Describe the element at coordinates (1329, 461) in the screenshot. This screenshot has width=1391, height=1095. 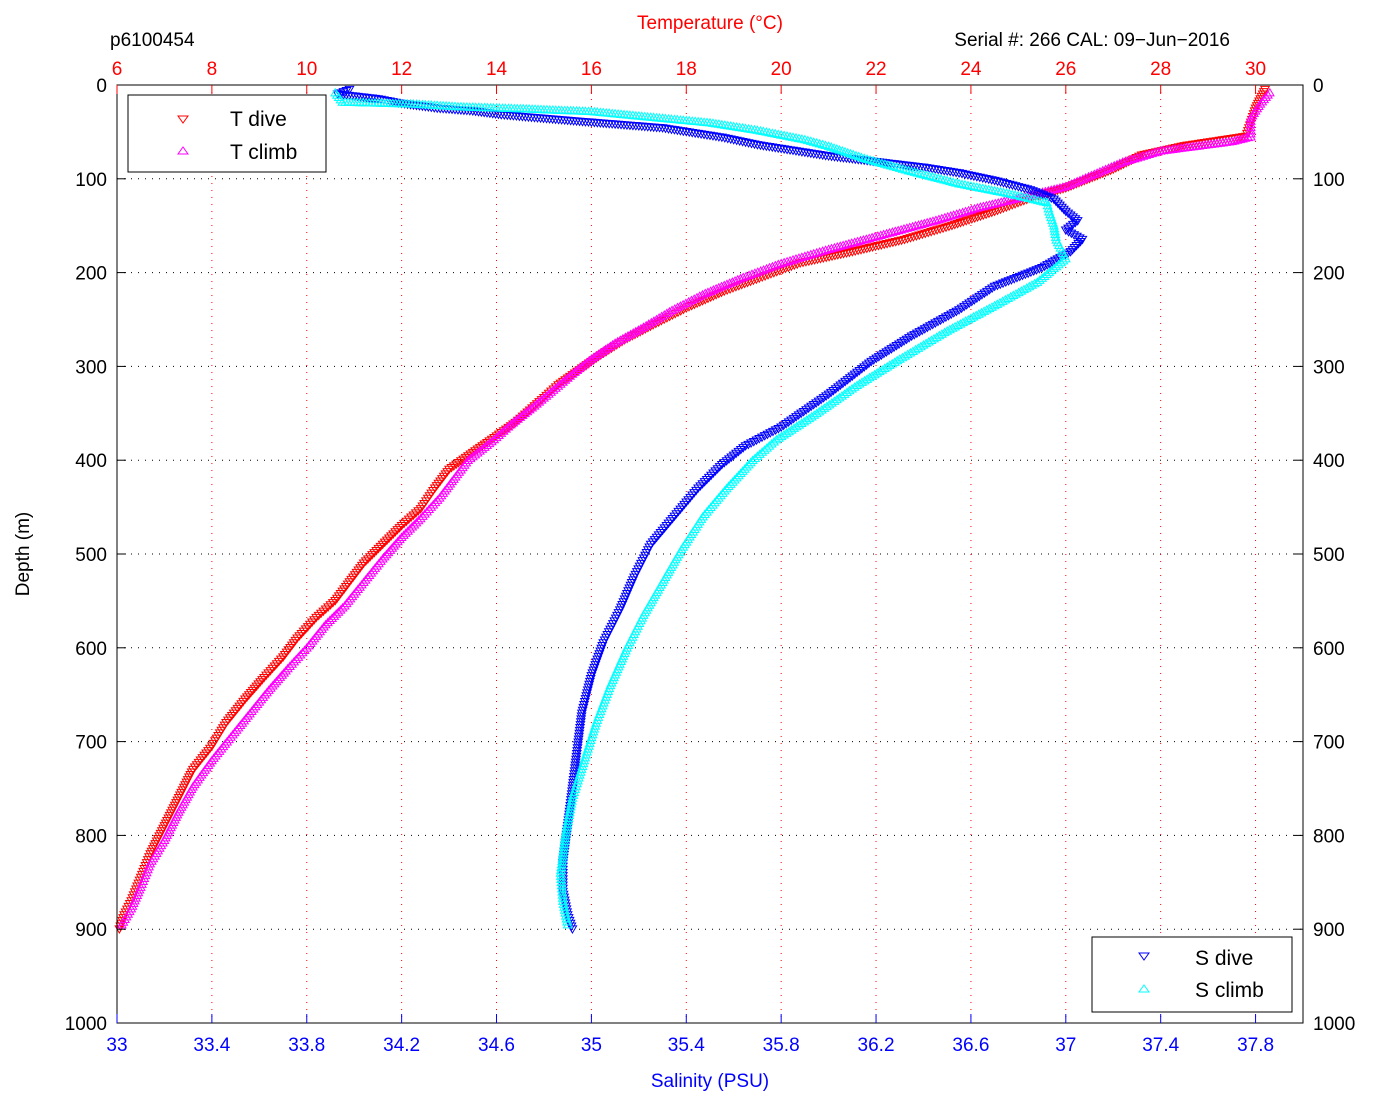
I see `depth-tick-label-right: 400` at that location.